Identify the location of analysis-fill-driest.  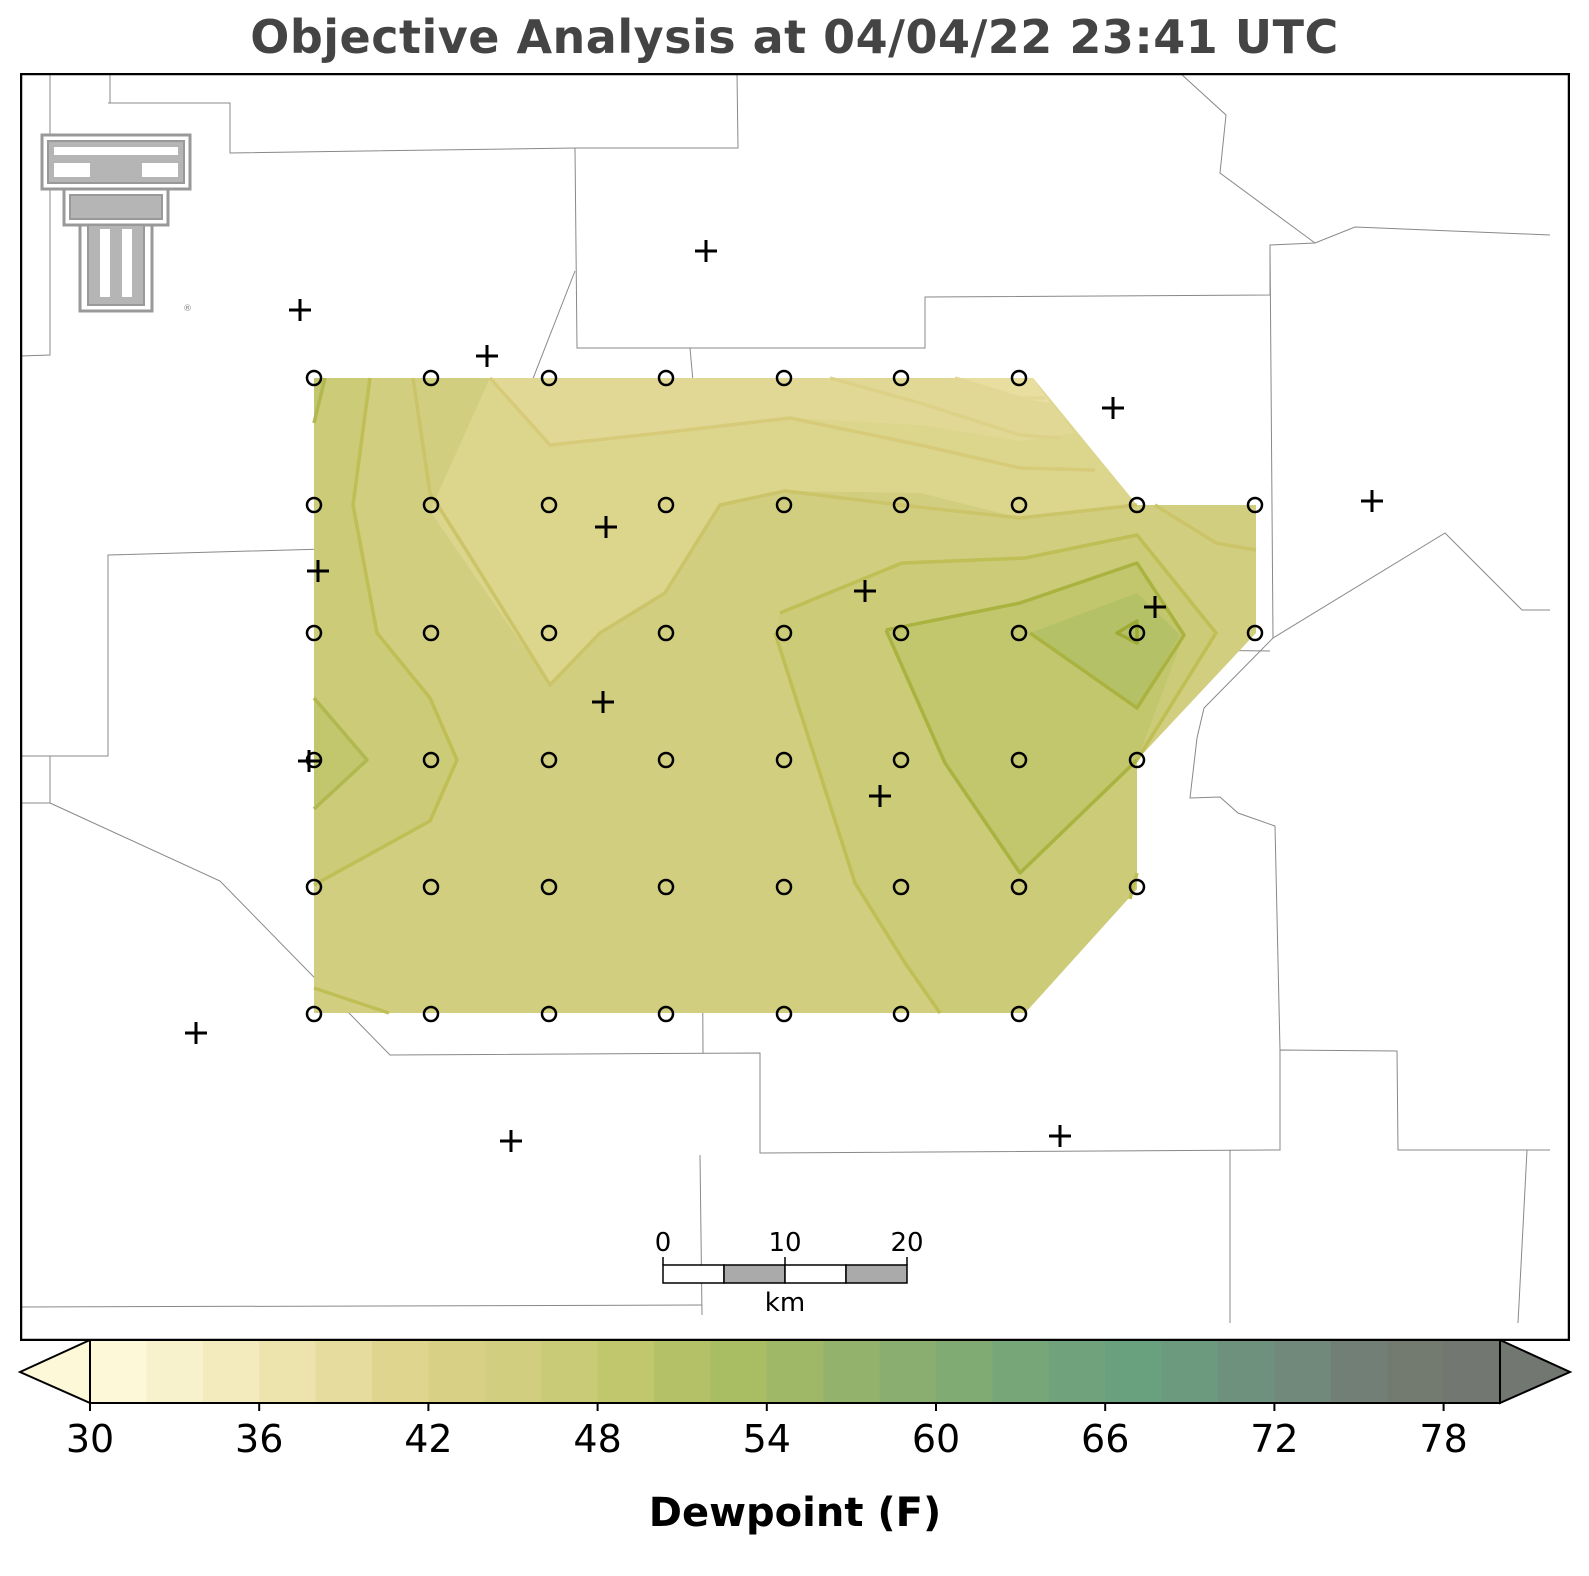
(782, 411).